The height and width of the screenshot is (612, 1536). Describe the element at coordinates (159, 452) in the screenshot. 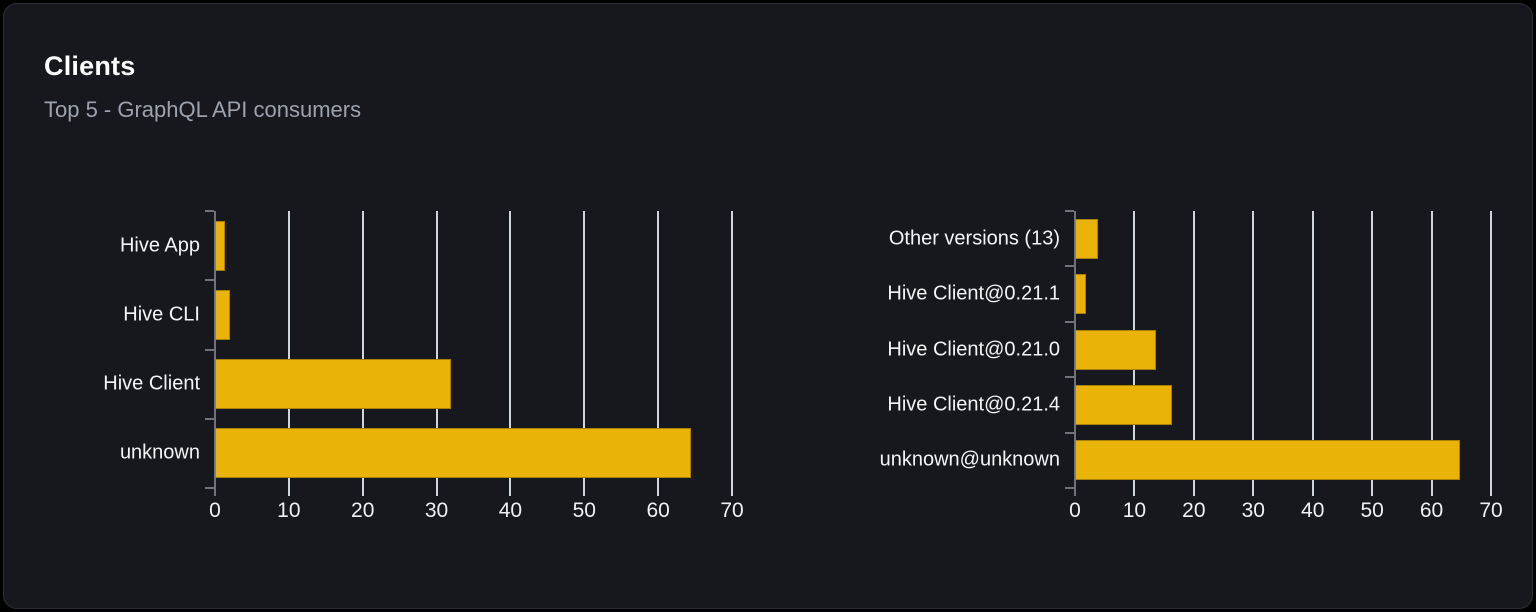

I see `category-label: unknown` at that location.